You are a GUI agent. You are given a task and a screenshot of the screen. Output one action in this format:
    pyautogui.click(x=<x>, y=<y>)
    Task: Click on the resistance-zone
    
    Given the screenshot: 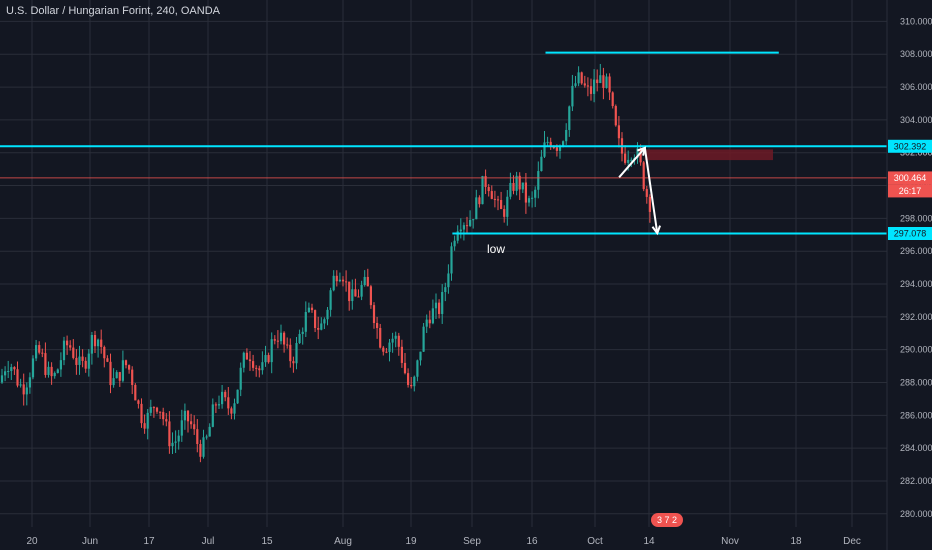 What is the action you would take?
    pyautogui.click(x=709, y=155)
    